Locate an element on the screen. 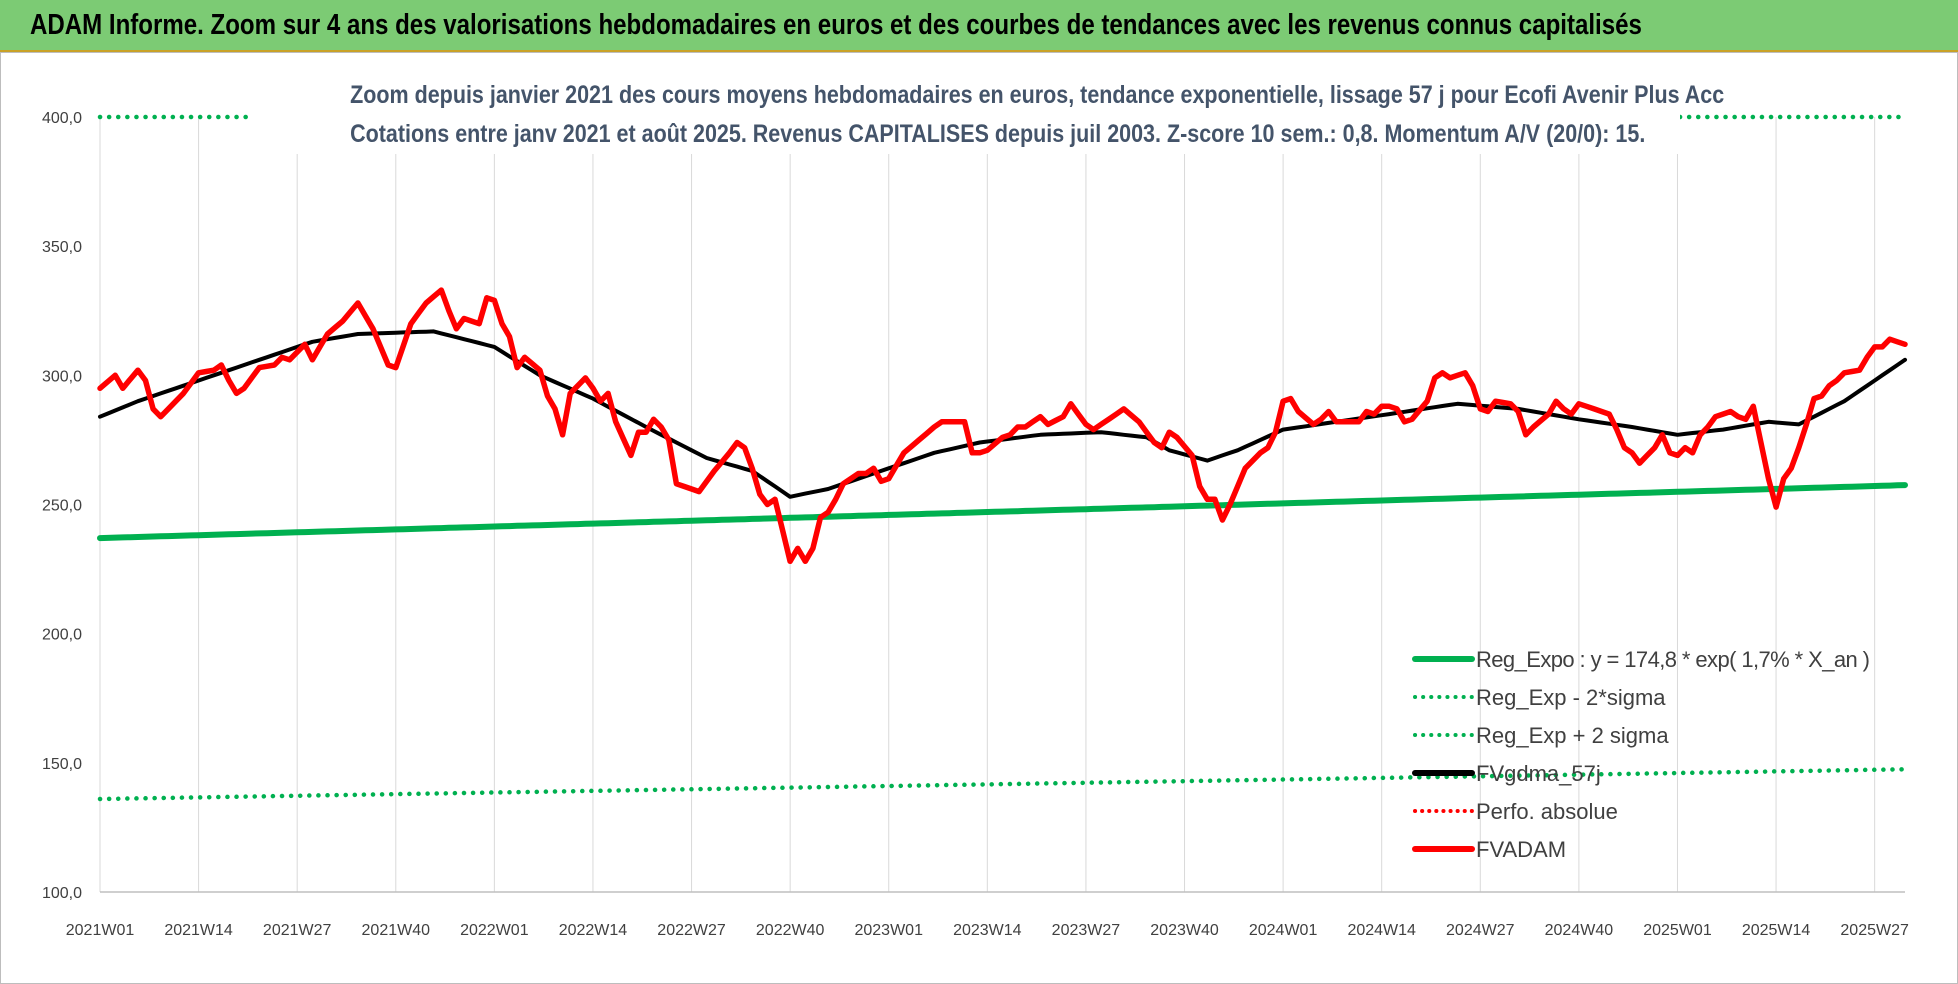  legend-label-1: Reg_Exp - 2*sigma is located at coordinates (1571, 697).